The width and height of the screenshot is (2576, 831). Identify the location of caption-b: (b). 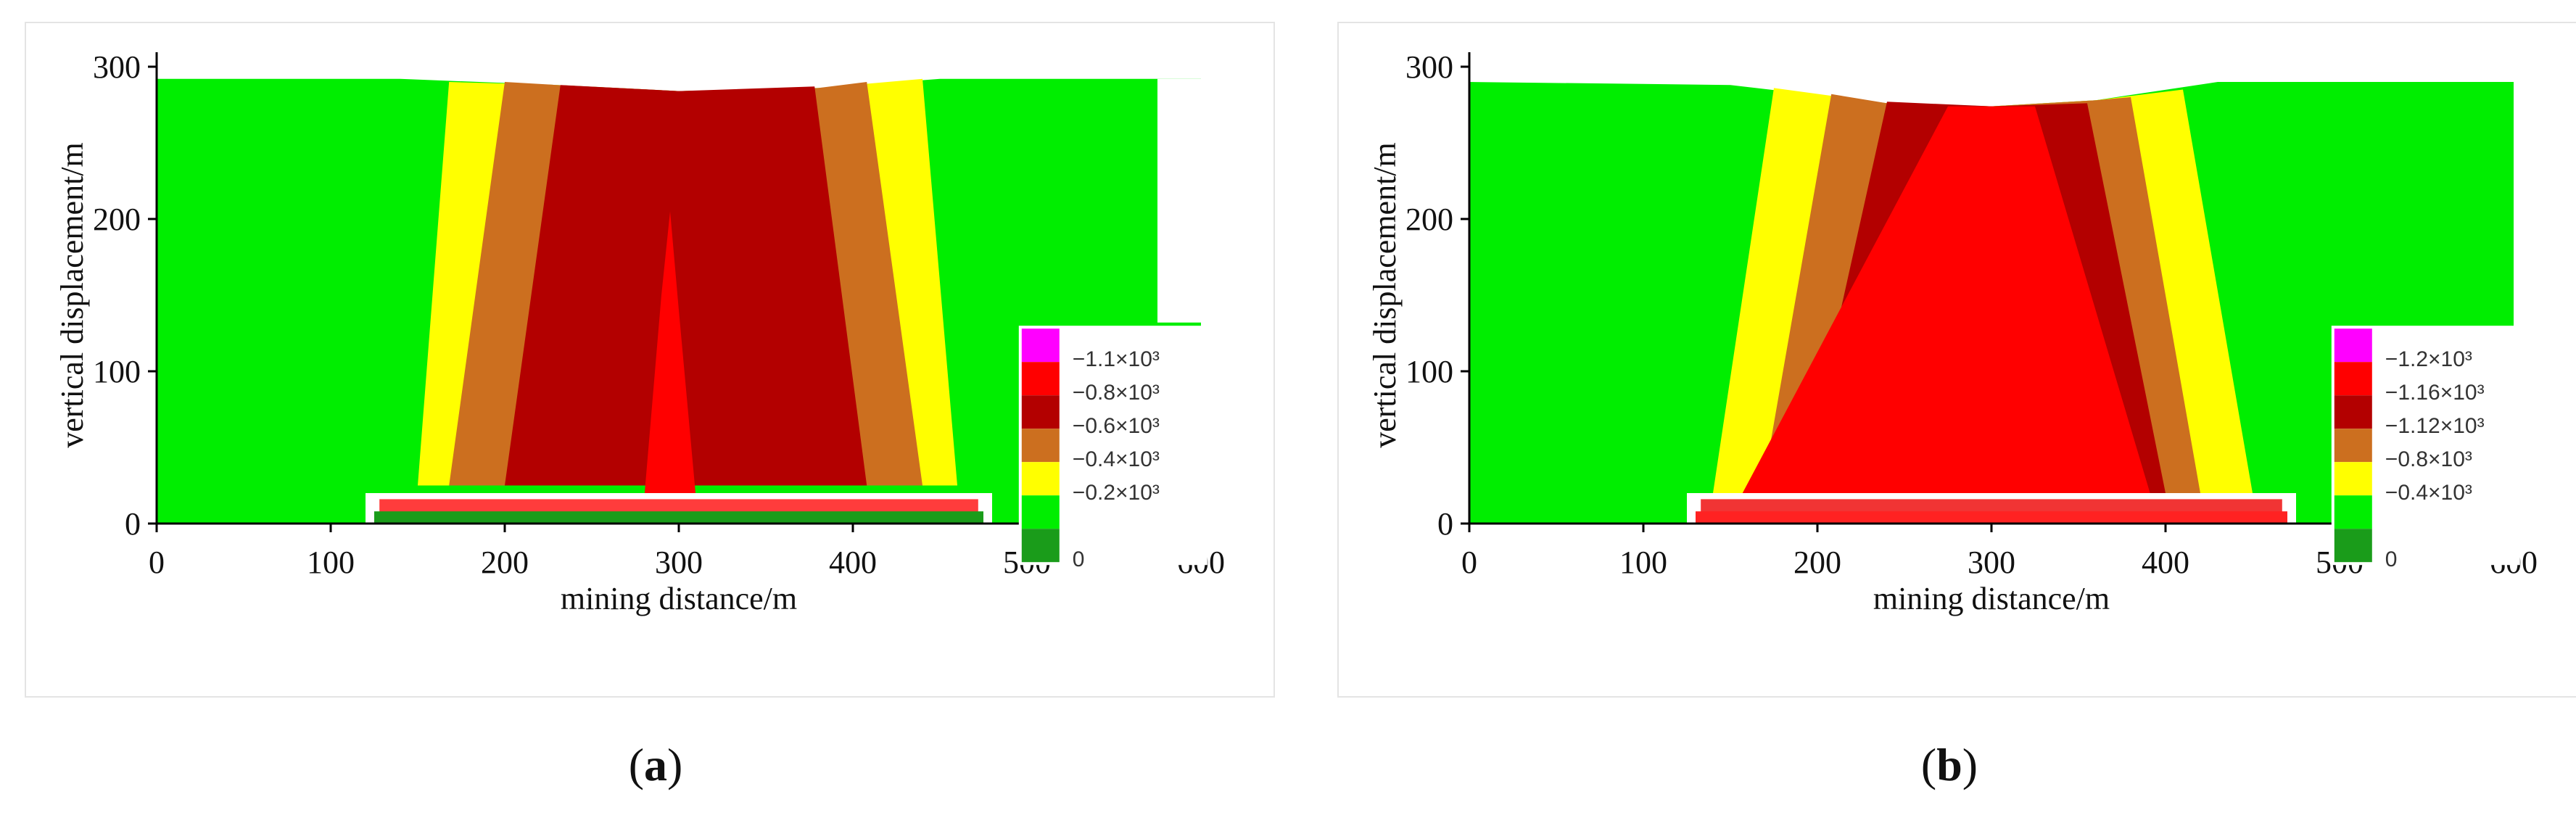
(1949, 764).